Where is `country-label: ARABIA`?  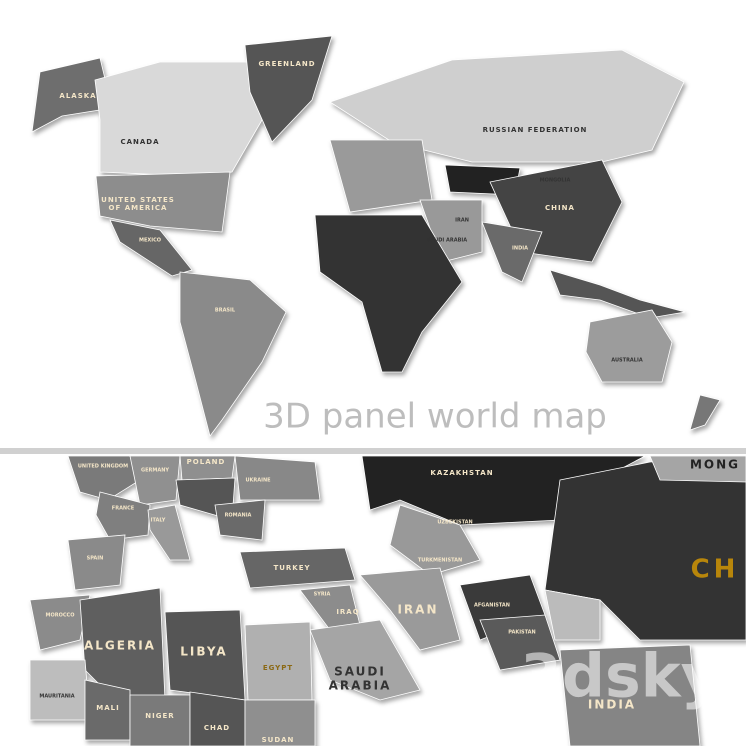 country-label: ARABIA is located at coordinates (360, 686).